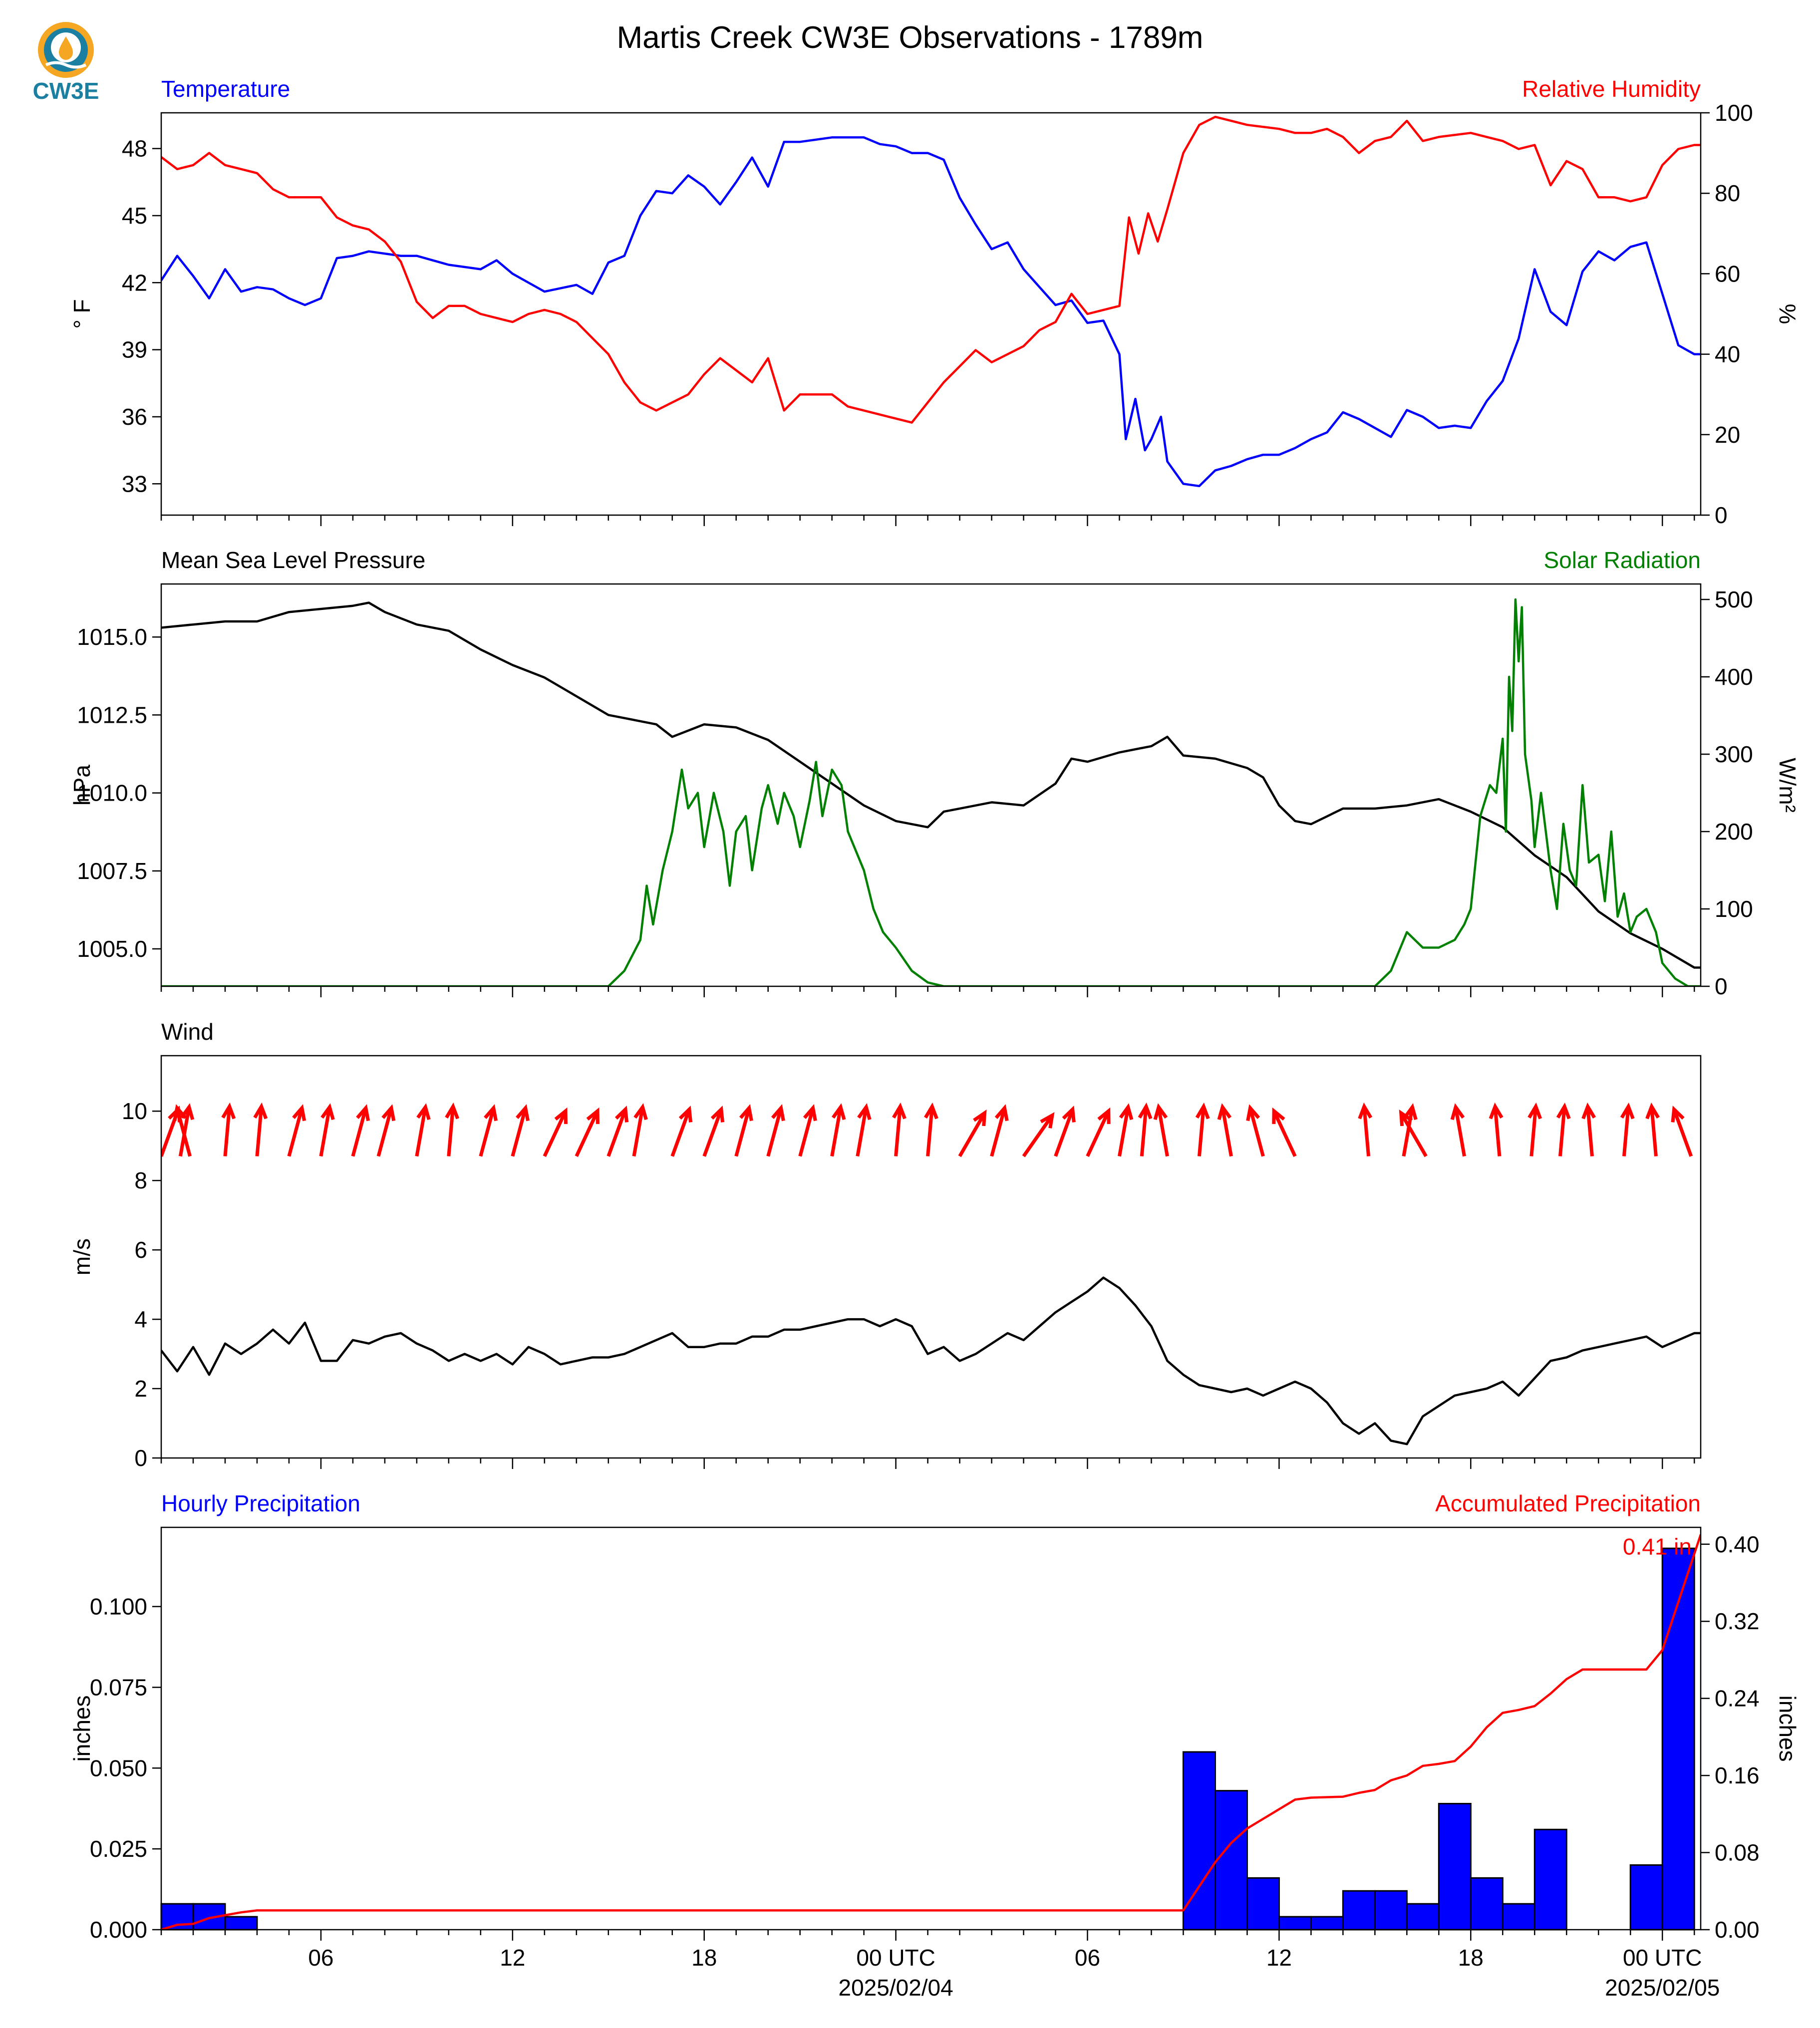 Image resolution: width=1820 pixels, height=2028 pixels. I want to click on y-tick-label: 33, so click(134, 484).